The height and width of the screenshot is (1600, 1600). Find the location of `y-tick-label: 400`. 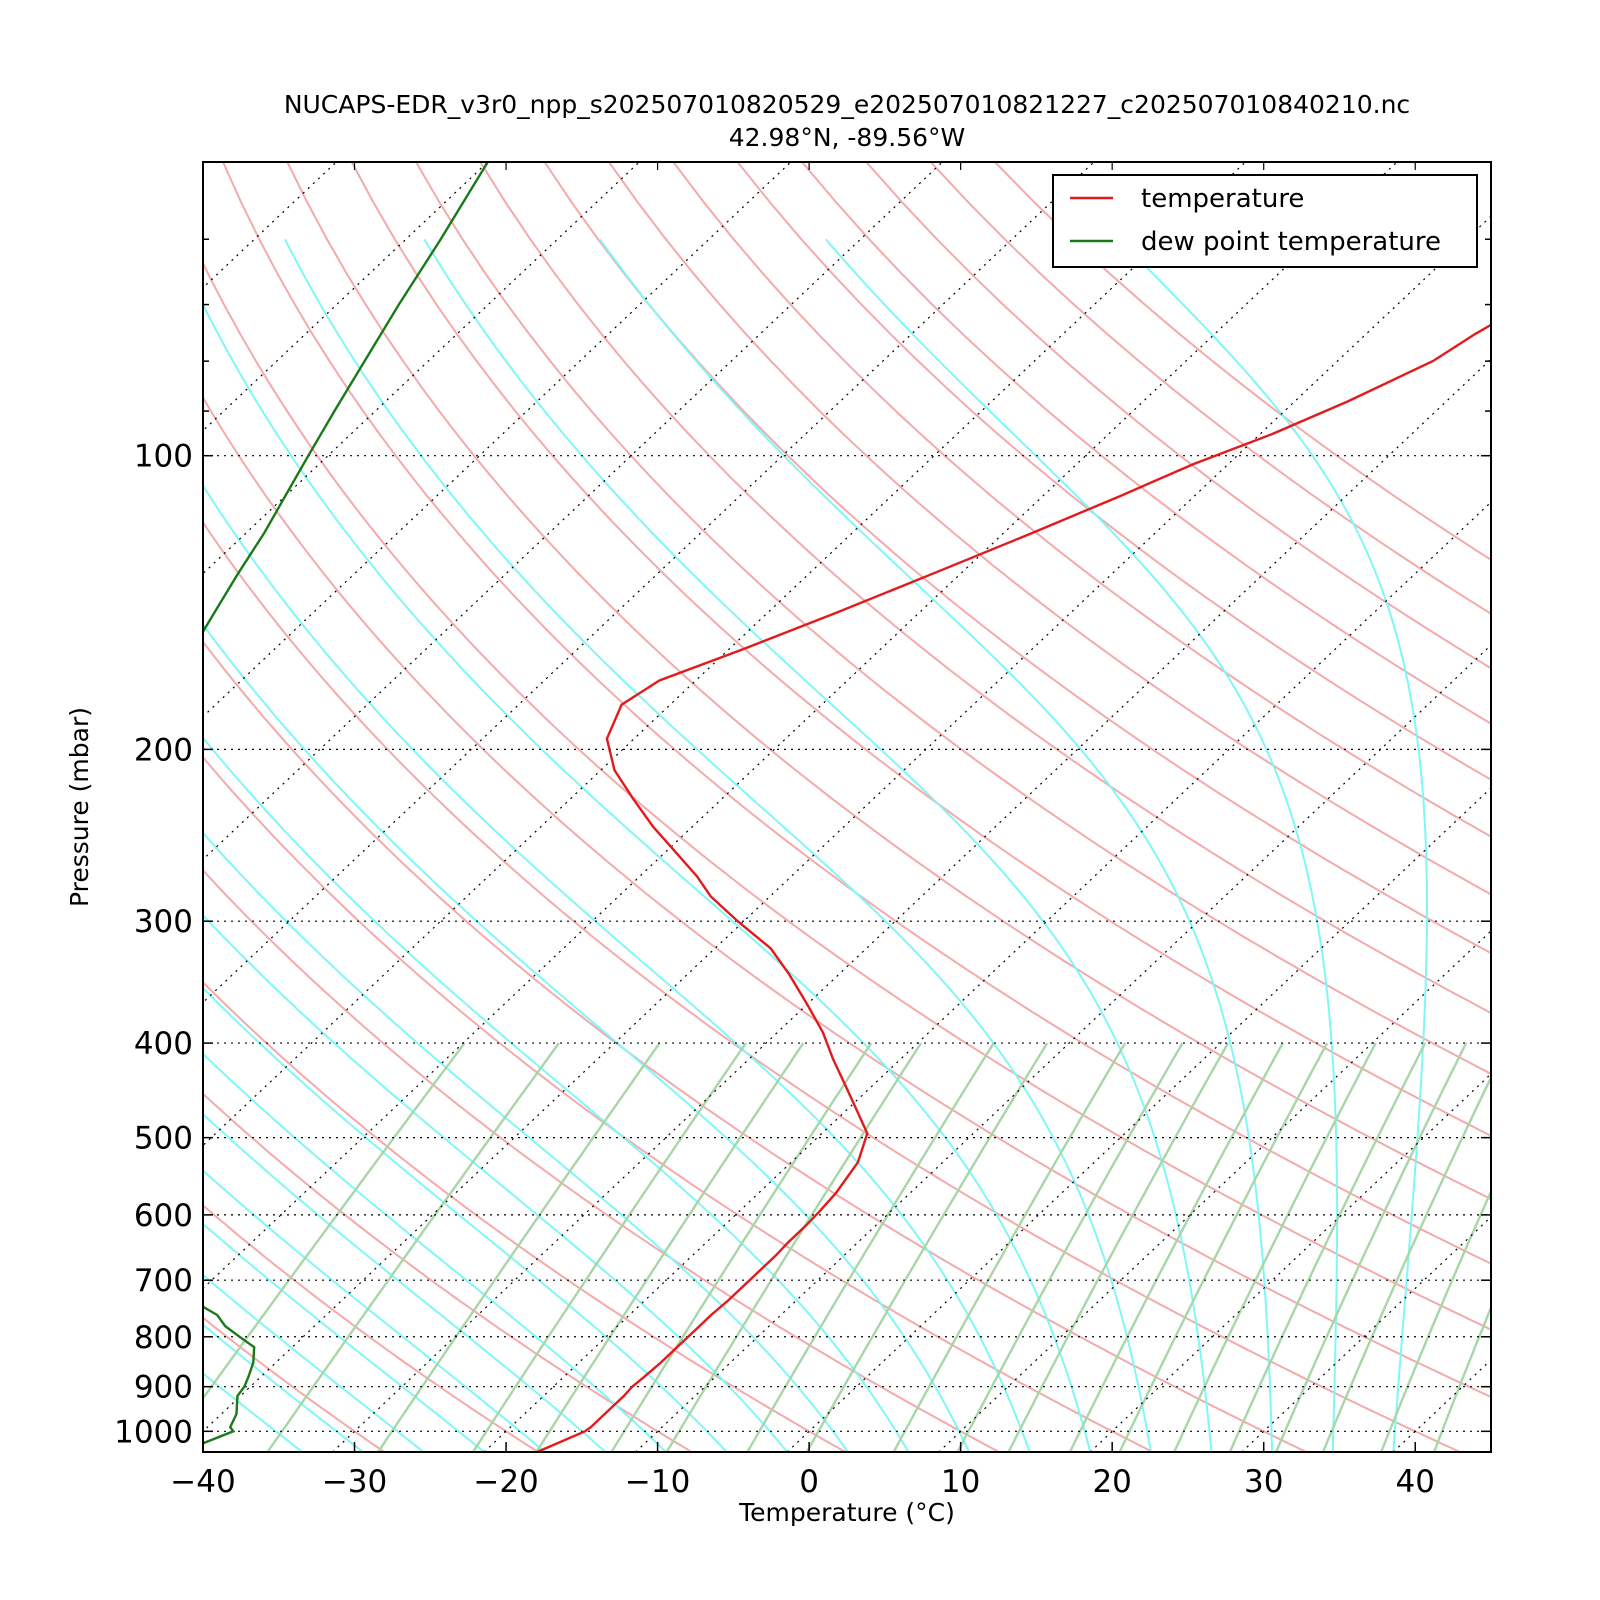

y-tick-label: 400 is located at coordinates (163, 1044).